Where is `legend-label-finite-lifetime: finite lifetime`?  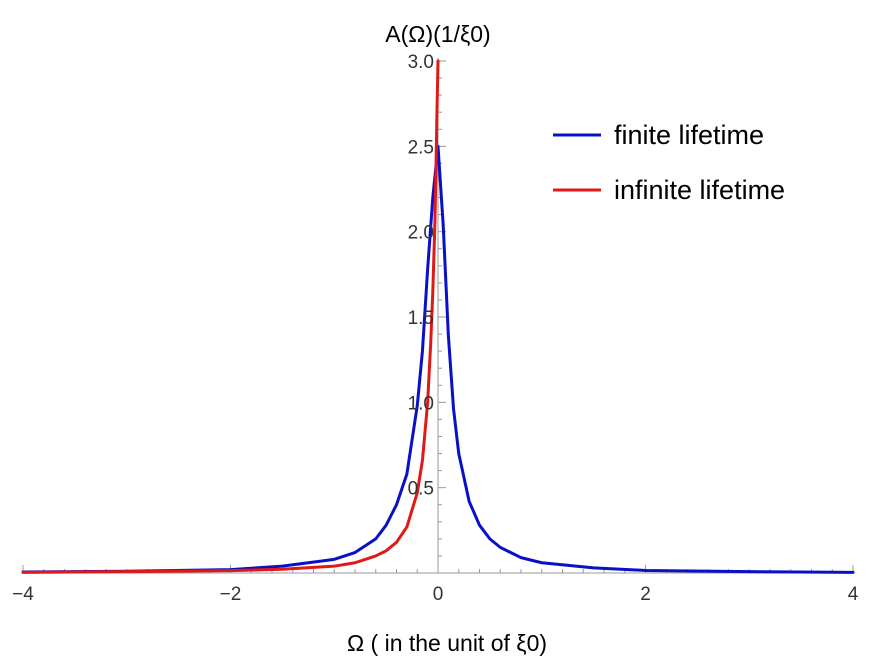 legend-label-finite-lifetime: finite lifetime is located at coordinates (689, 135).